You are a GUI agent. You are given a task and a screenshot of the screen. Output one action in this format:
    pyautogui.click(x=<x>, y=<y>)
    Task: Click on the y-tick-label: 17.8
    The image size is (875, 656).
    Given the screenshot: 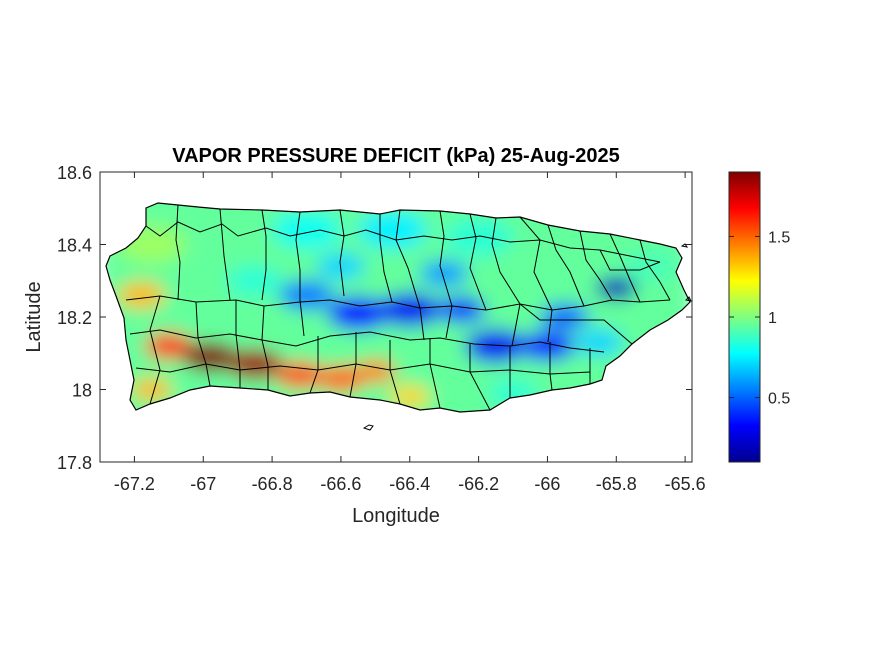 What is the action you would take?
    pyautogui.click(x=74, y=463)
    